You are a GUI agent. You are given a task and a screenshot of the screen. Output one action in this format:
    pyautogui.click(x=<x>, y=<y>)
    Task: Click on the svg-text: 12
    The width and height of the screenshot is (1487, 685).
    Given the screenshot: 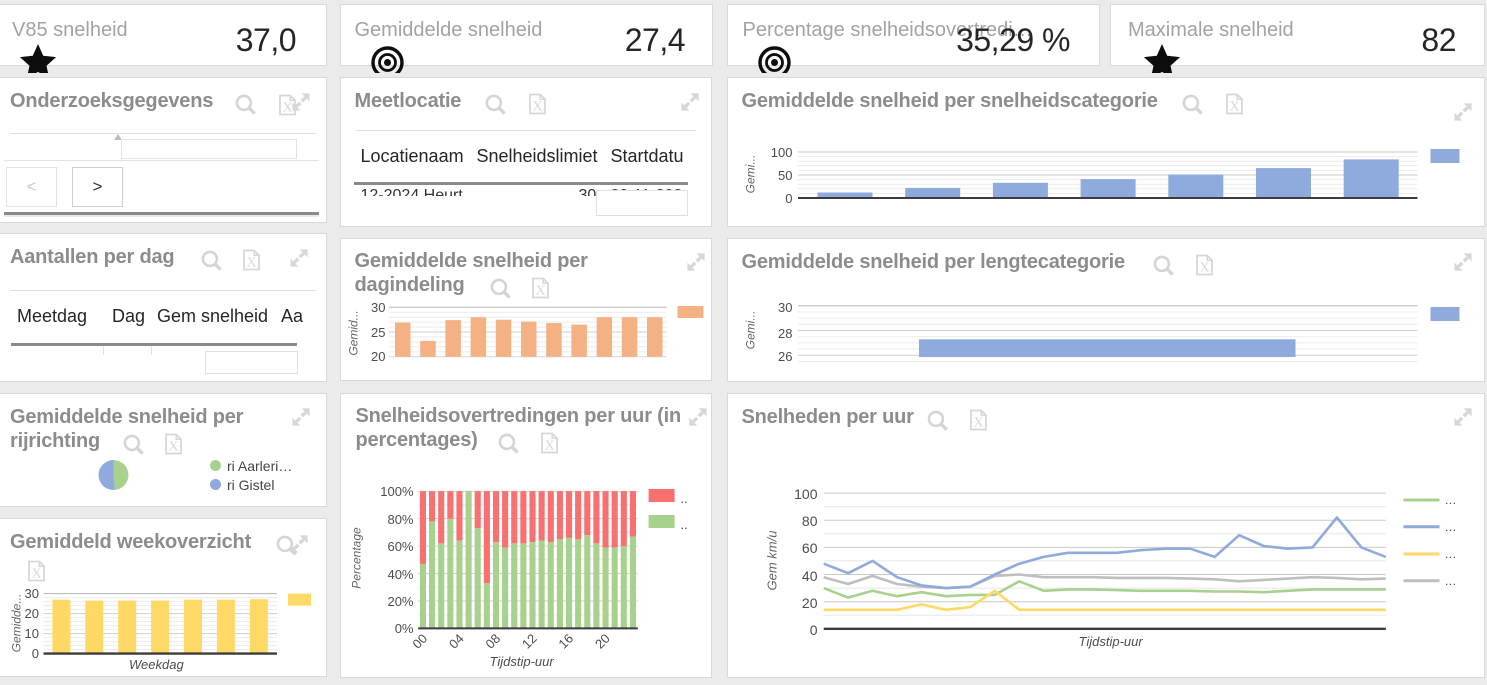 What is the action you would take?
    pyautogui.click(x=528, y=641)
    